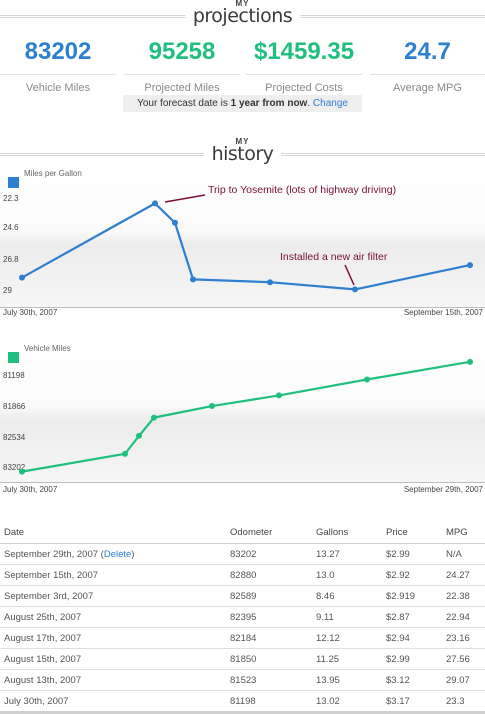 This screenshot has width=485, height=714. I want to click on row-date-cell: September 3rd, 2007, so click(113, 596).